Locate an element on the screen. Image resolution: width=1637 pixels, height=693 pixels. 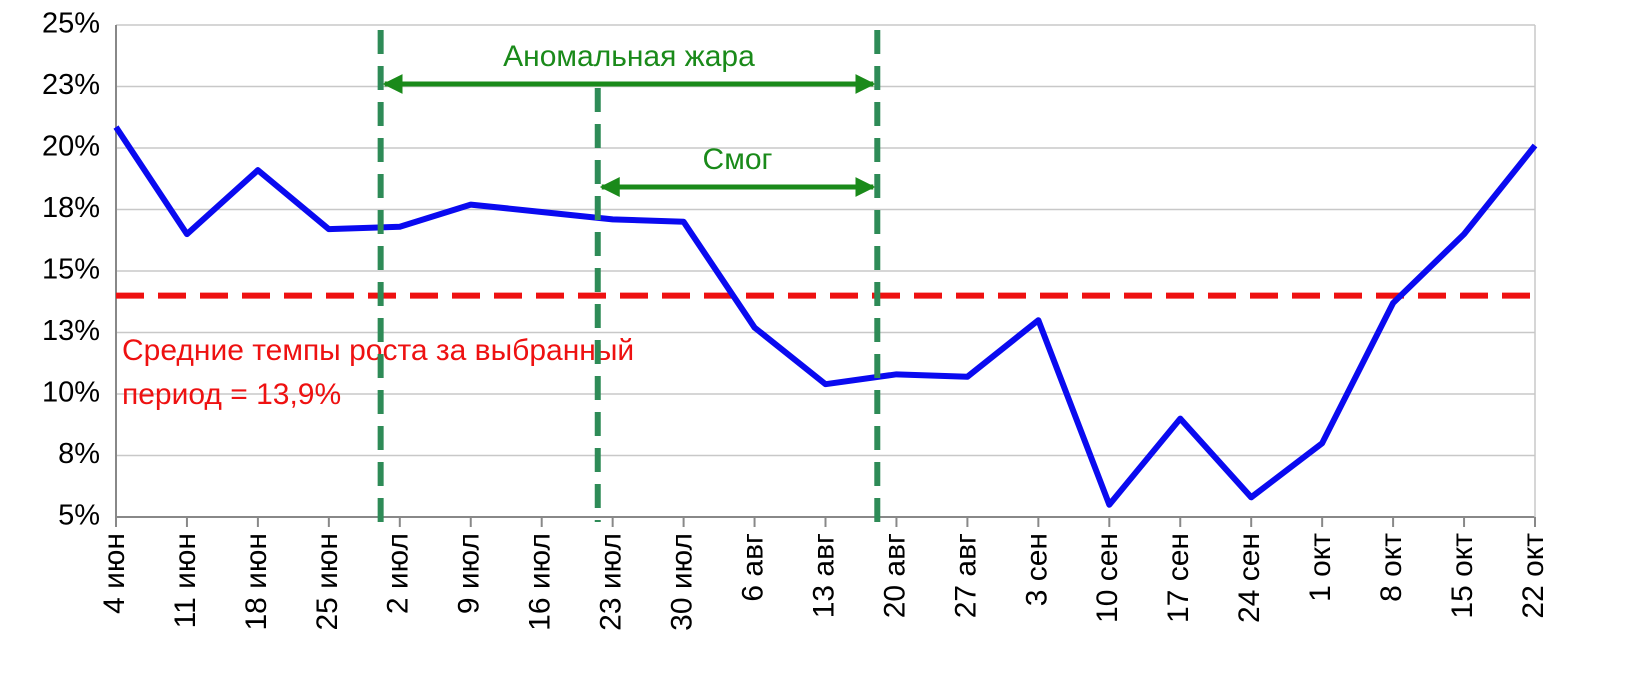
x-tick-label: 9 июл is located at coordinates (469, 573).